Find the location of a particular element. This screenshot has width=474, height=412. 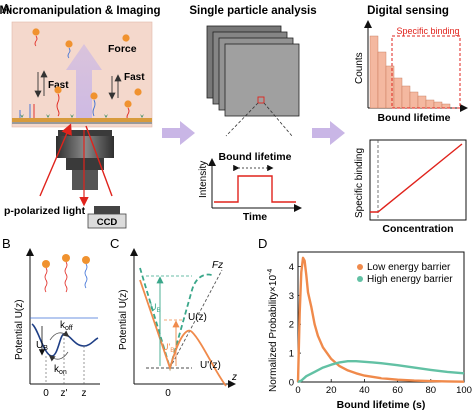

fast-label-left: Fast is located at coordinates (58, 85).